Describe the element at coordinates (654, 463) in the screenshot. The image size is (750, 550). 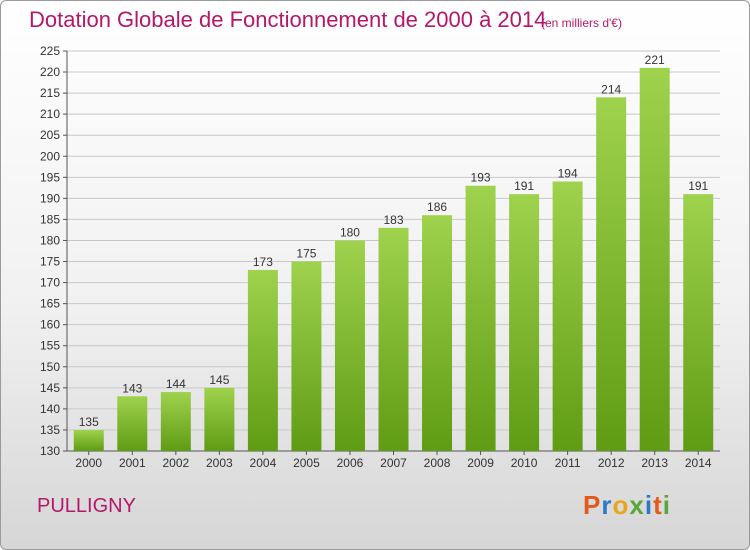
I see `x-tick-label-2013: 2013` at that location.